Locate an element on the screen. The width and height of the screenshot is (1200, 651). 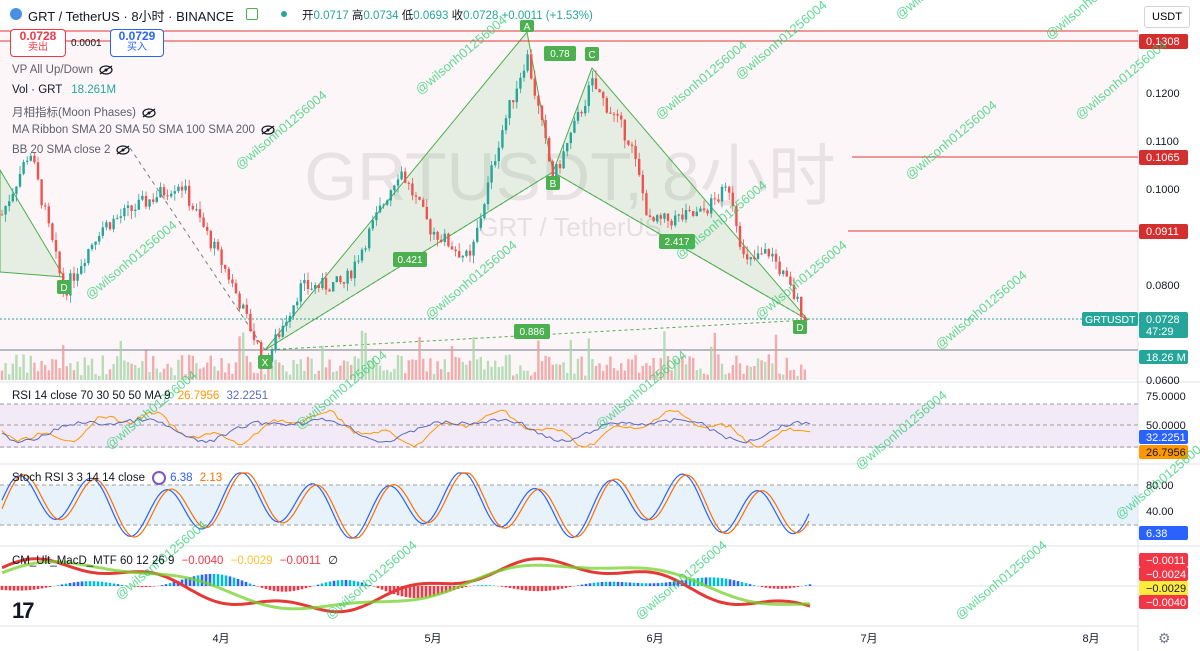
null-icon: ∅ is located at coordinates (333, 561).